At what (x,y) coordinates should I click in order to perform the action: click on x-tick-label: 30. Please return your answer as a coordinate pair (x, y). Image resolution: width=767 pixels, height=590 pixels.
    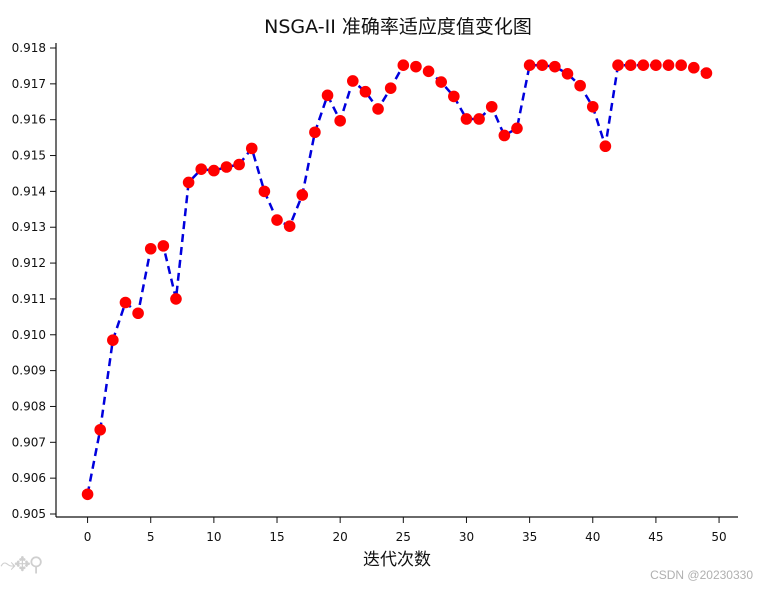
    Looking at the image, I should click on (466, 537).